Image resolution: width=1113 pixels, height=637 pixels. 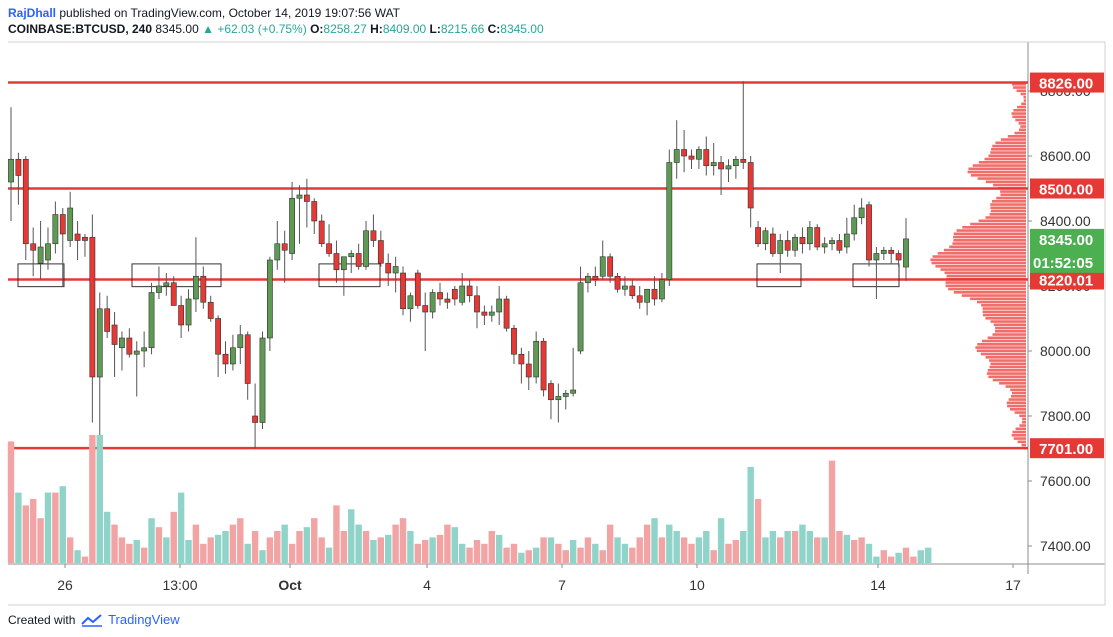 What do you see at coordinates (1066, 280) in the screenshot?
I see `level-tag-label: 8220.01` at bounding box center [1066, 280].